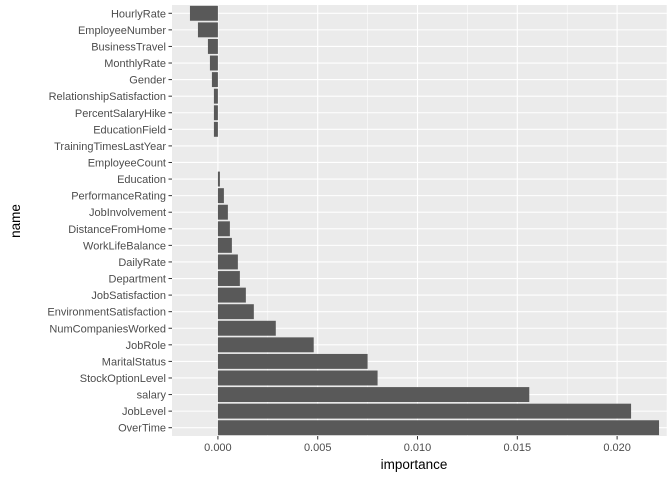 The image size is (672, 480). What do you see at coordinates (128, 296) in the screenshot?
I see `y-tick-label: JobSatisfaction` at bounding box center [128, 296].